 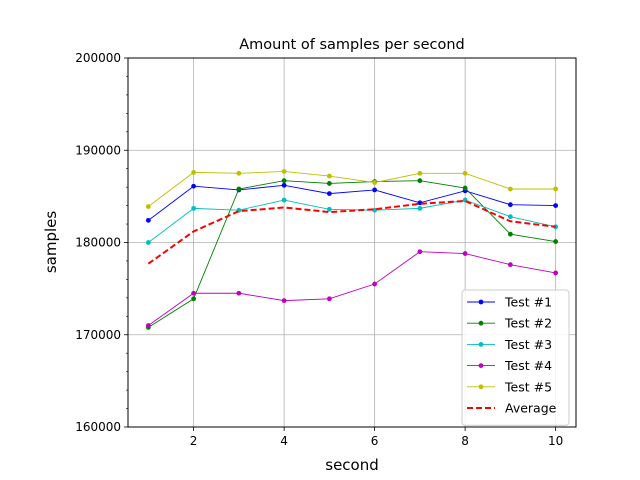 What do you see at coordinates (375, 441) in the screenshot?
I see `x-tick-label: 6` at bounding box center [375, 441].